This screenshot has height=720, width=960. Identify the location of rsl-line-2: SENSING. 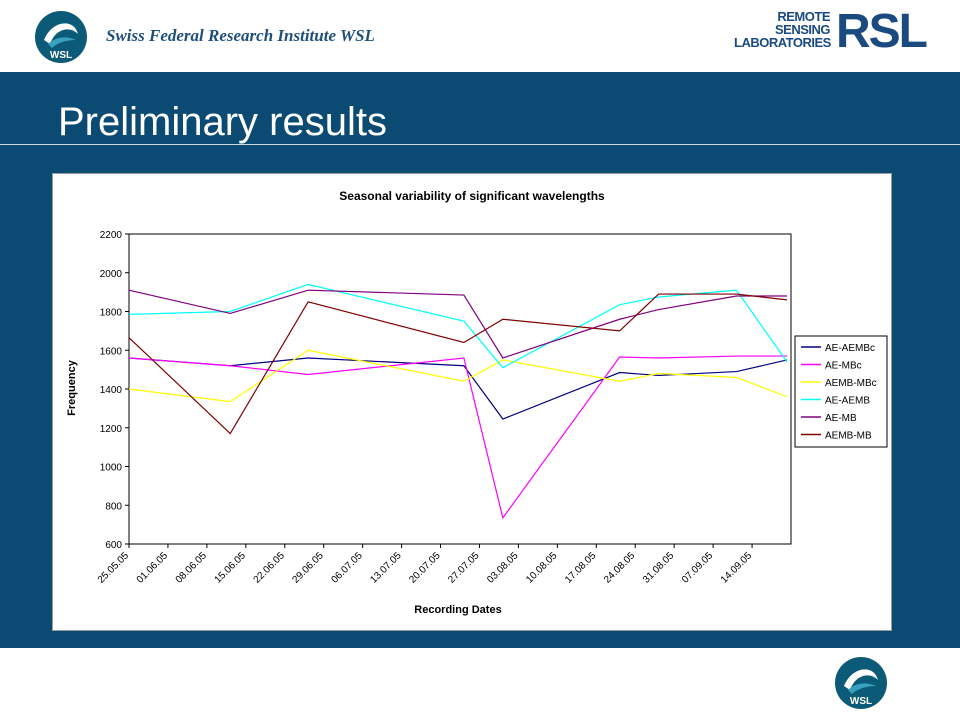
(802, 29).